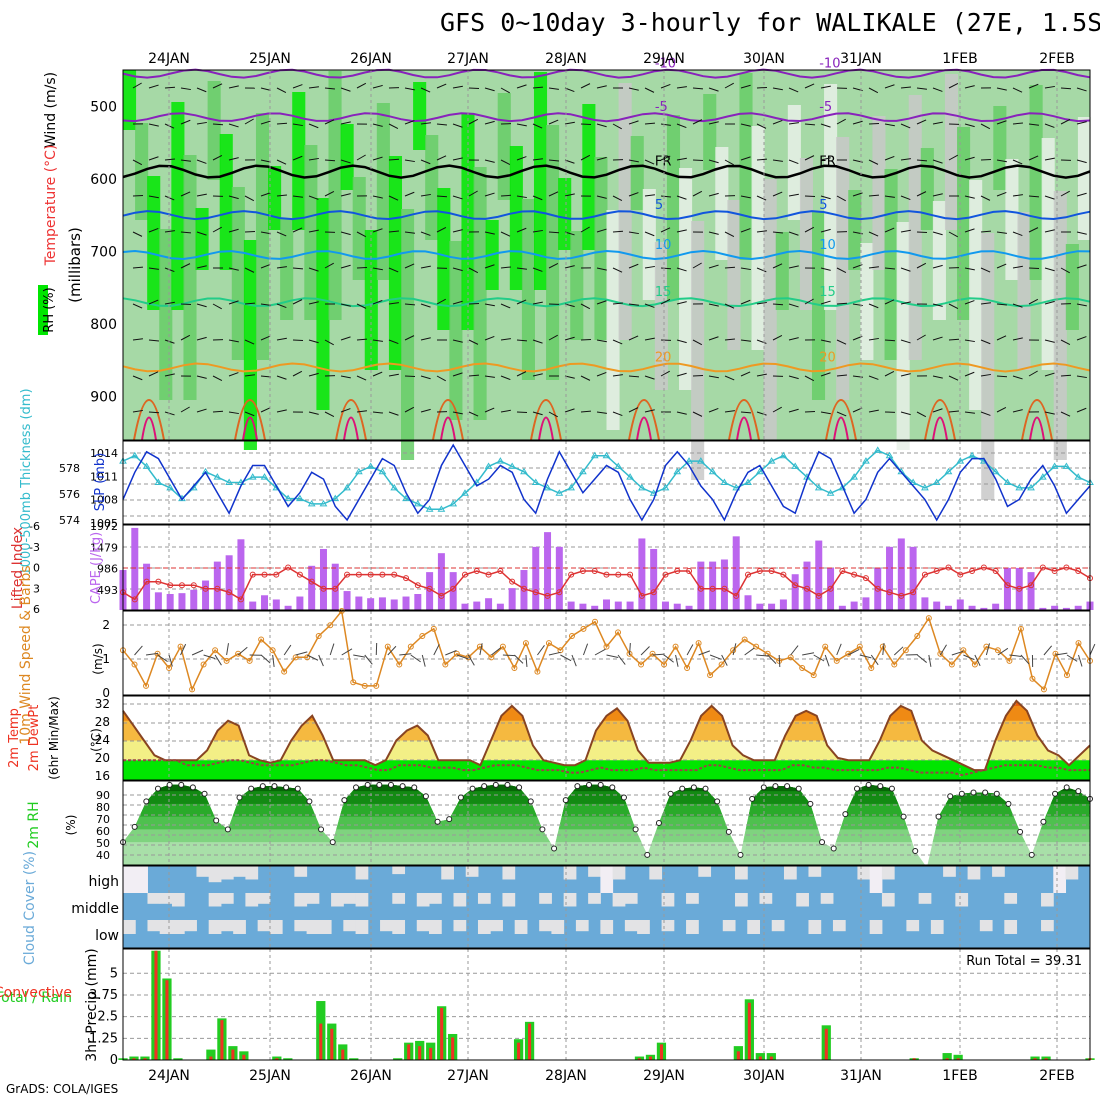 This screenshot has height=1100, width=1100. What do you see at coordinates (764, 59) in the screenshot?
I see `date-tick-top: 30JAN` at bounding box center [764, 59].